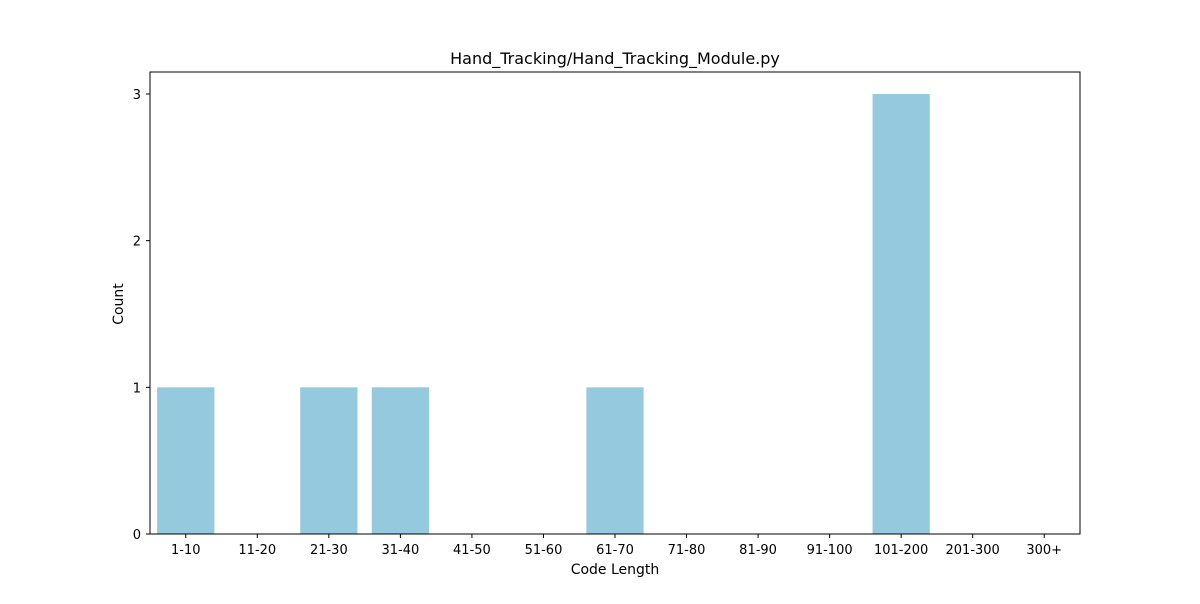 The width and height of the screenshot is (1200, 604). Describe the element at coordinates (544, 550) in the screenshot. I see `x-tick-label: 51-60` at that location.